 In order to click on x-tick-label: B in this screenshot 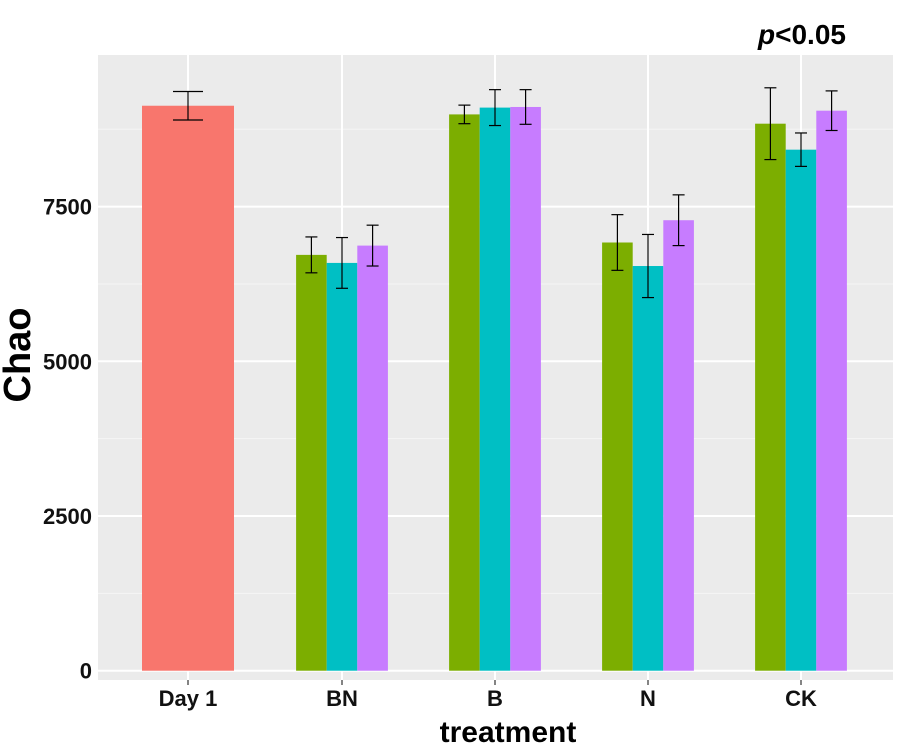, I will do `click(495, 698)`.